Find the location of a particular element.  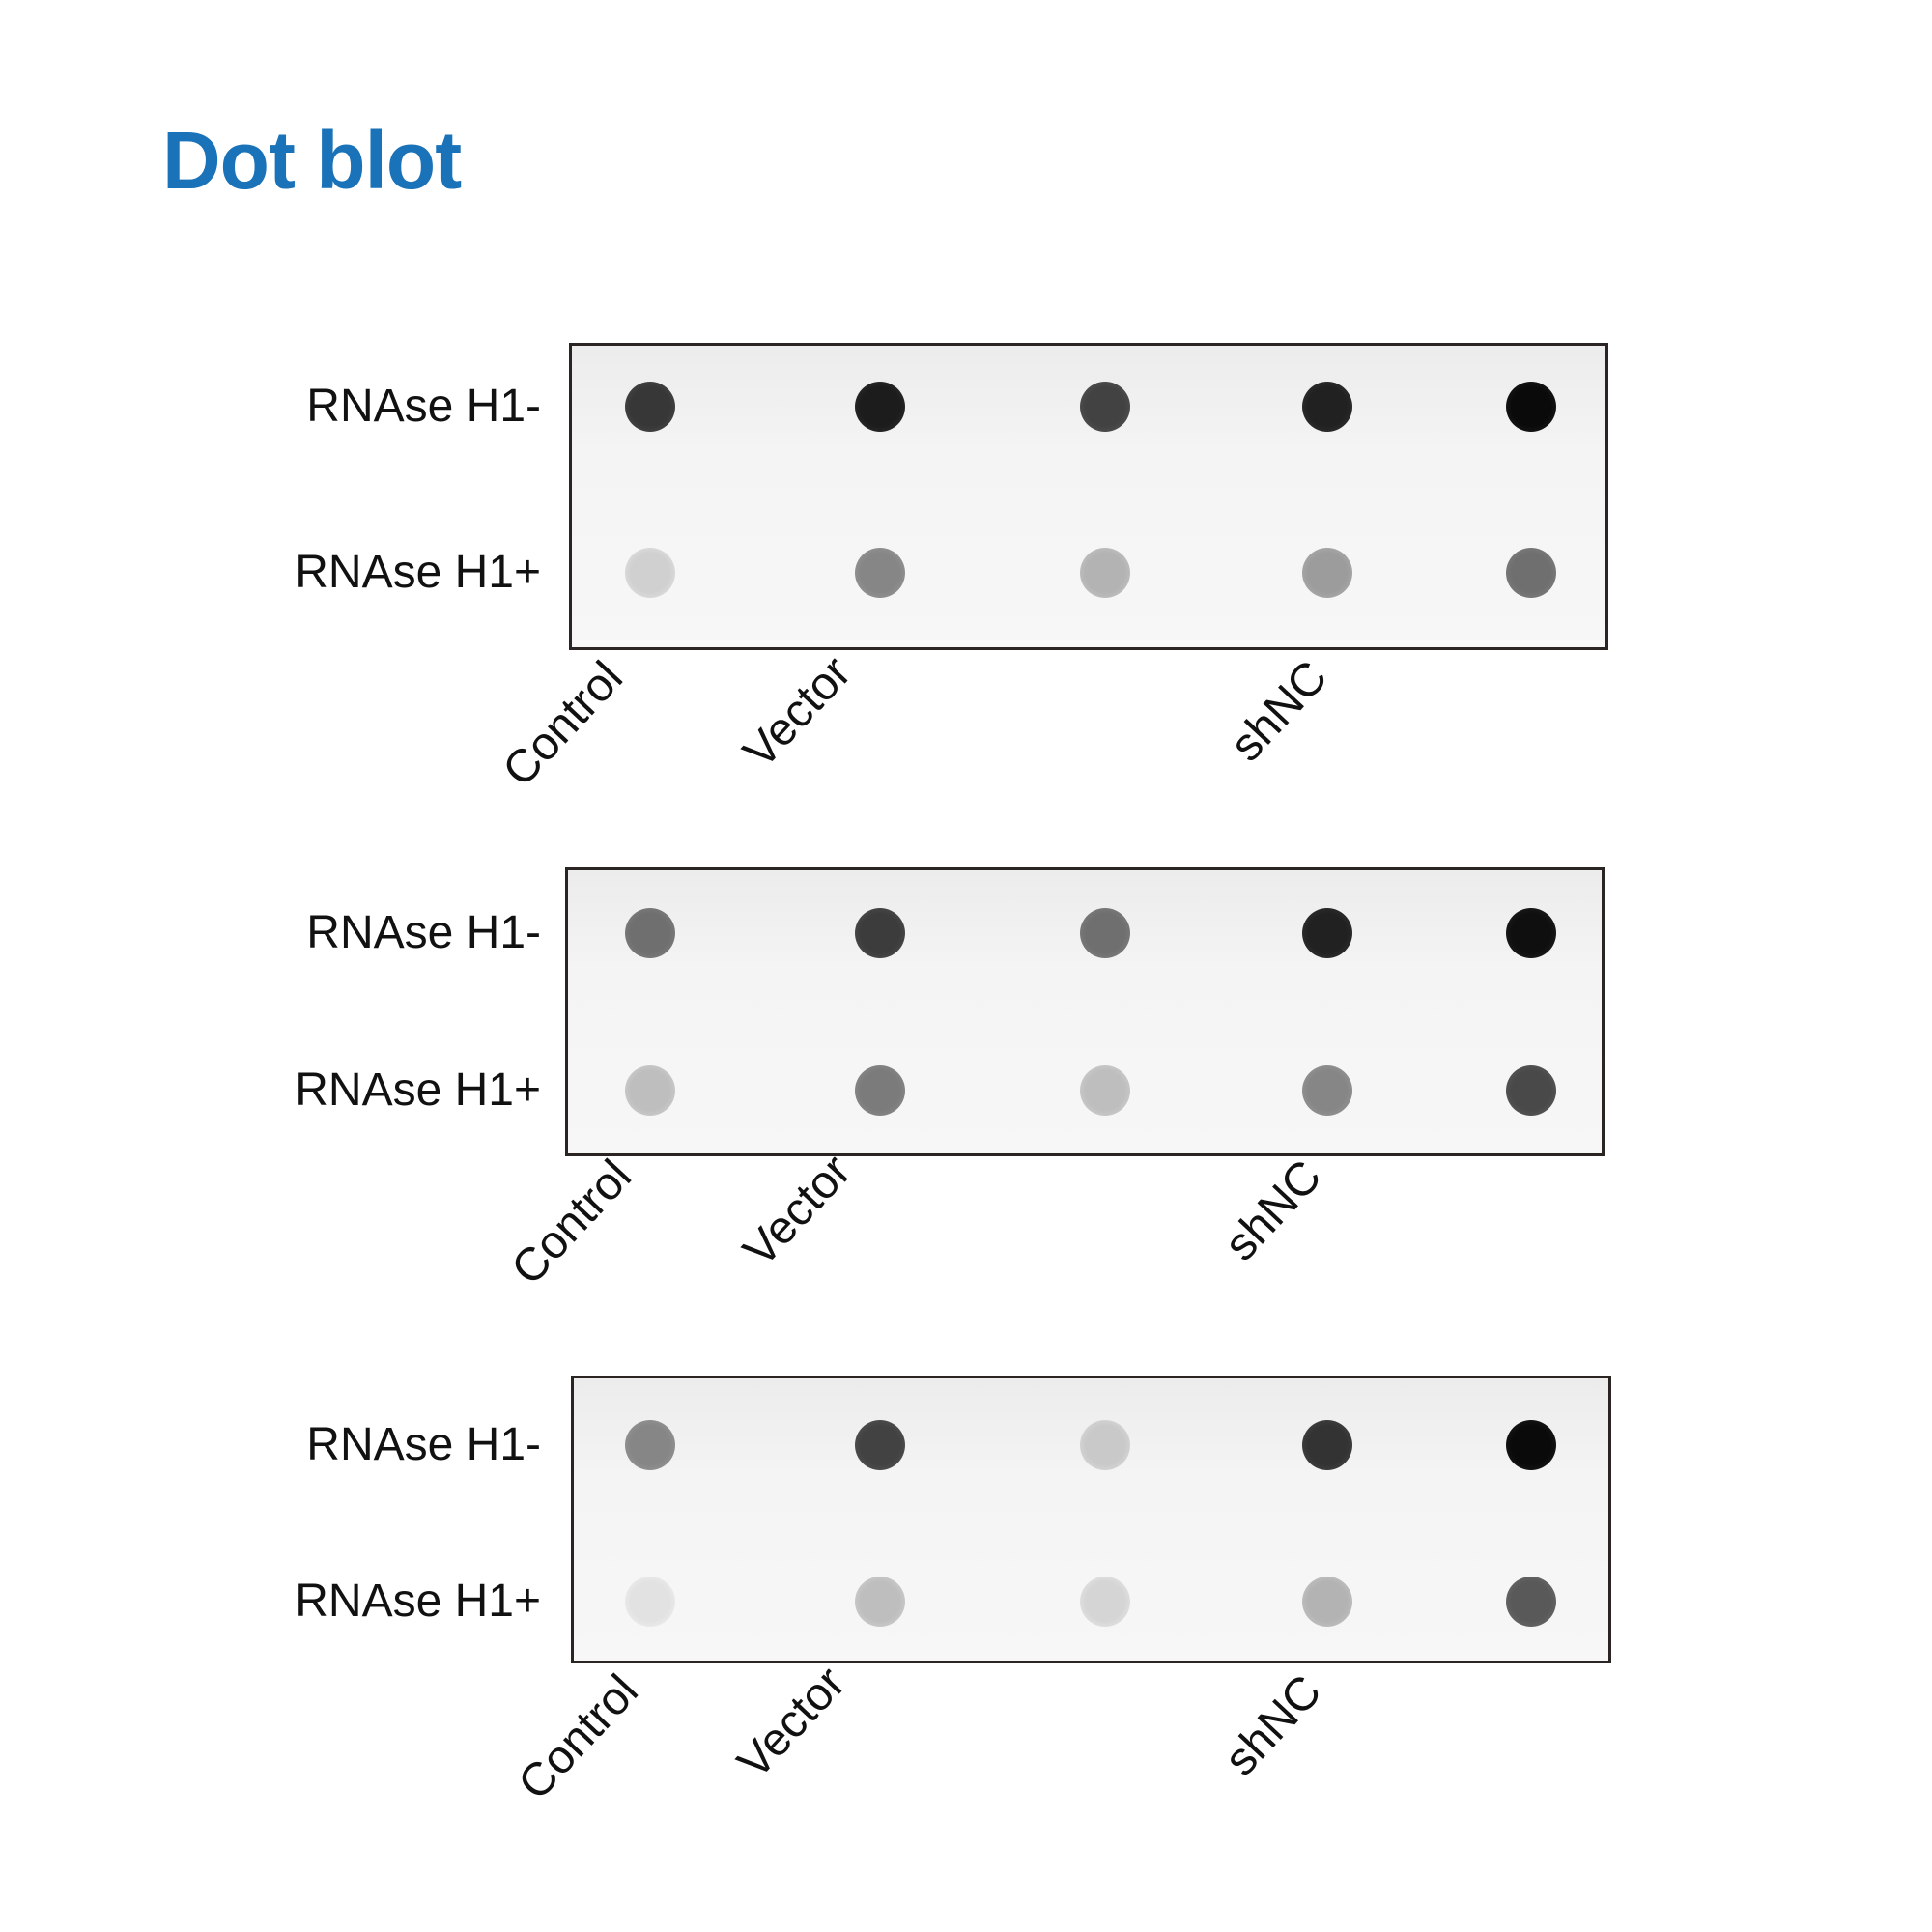

blot-panel is located at coordinates (1085, 1011).